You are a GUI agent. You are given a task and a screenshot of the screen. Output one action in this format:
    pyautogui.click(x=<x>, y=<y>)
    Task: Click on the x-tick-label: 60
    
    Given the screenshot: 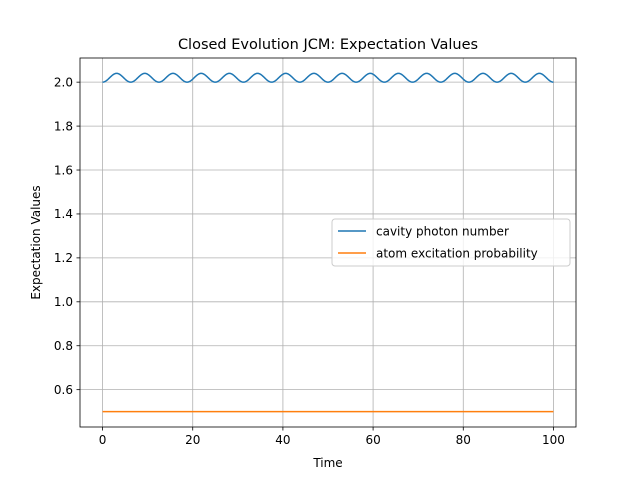 What is the action you would take?
    pyautogui.click(x=372, y=440)
    